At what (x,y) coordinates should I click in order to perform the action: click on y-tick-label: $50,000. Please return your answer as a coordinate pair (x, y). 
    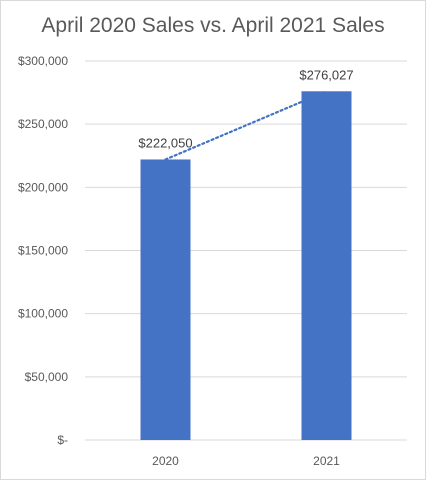
    Looking at the image, I should click on (47, 377).